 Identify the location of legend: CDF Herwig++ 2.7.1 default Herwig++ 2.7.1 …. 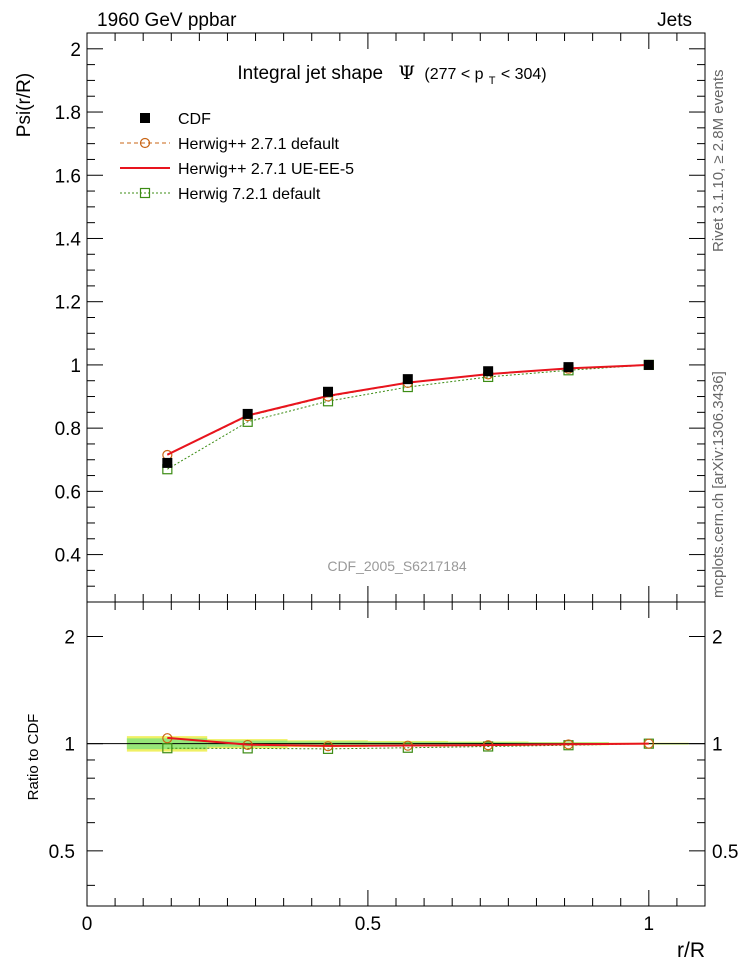
(237, 157).